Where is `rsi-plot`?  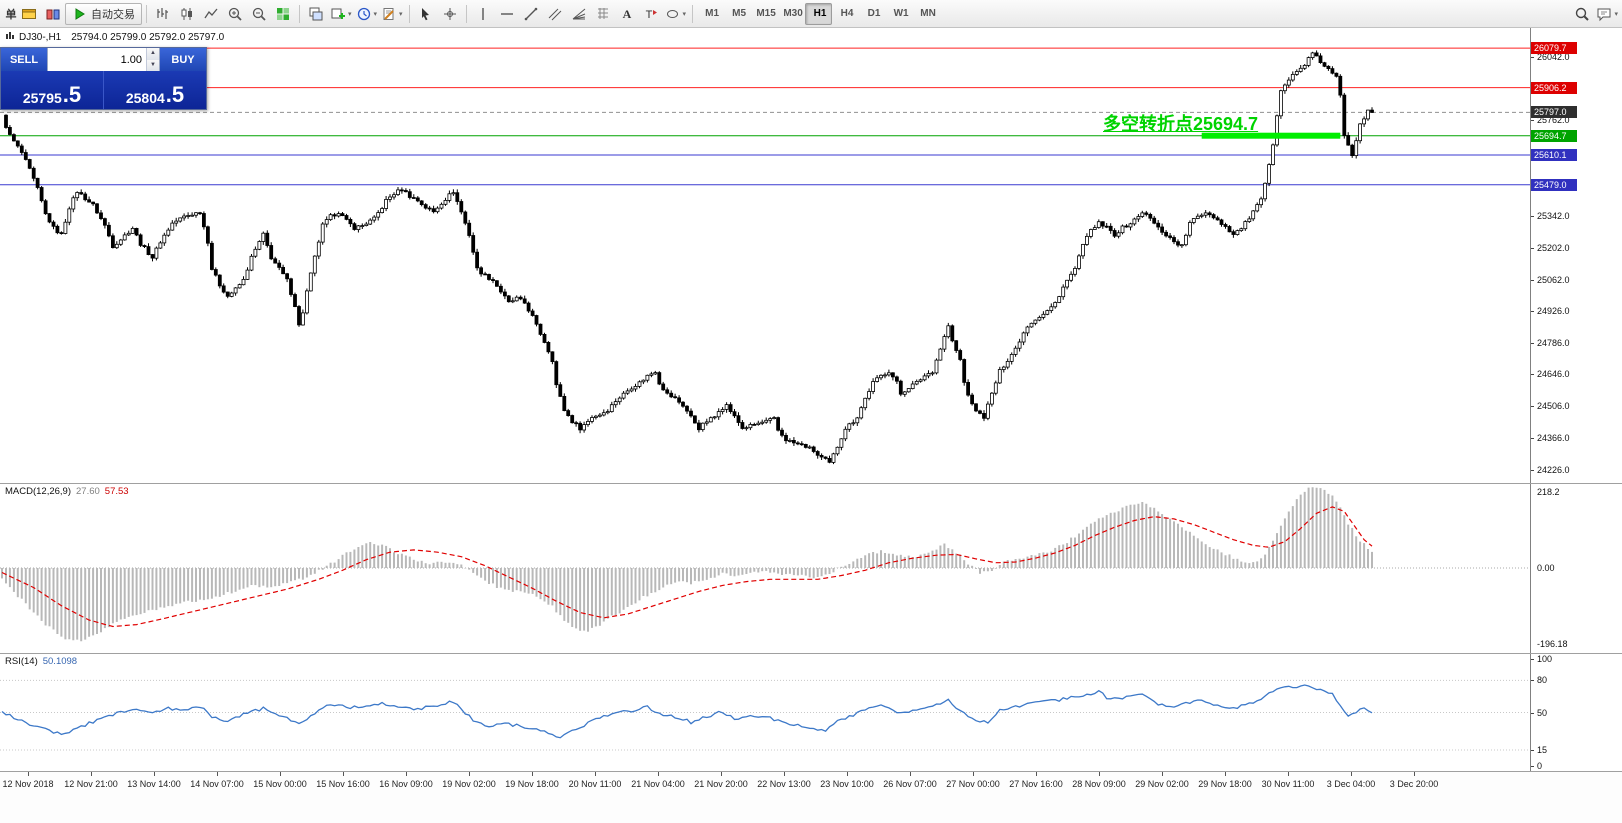 rsi-plot is located at coordinates (765, 712).